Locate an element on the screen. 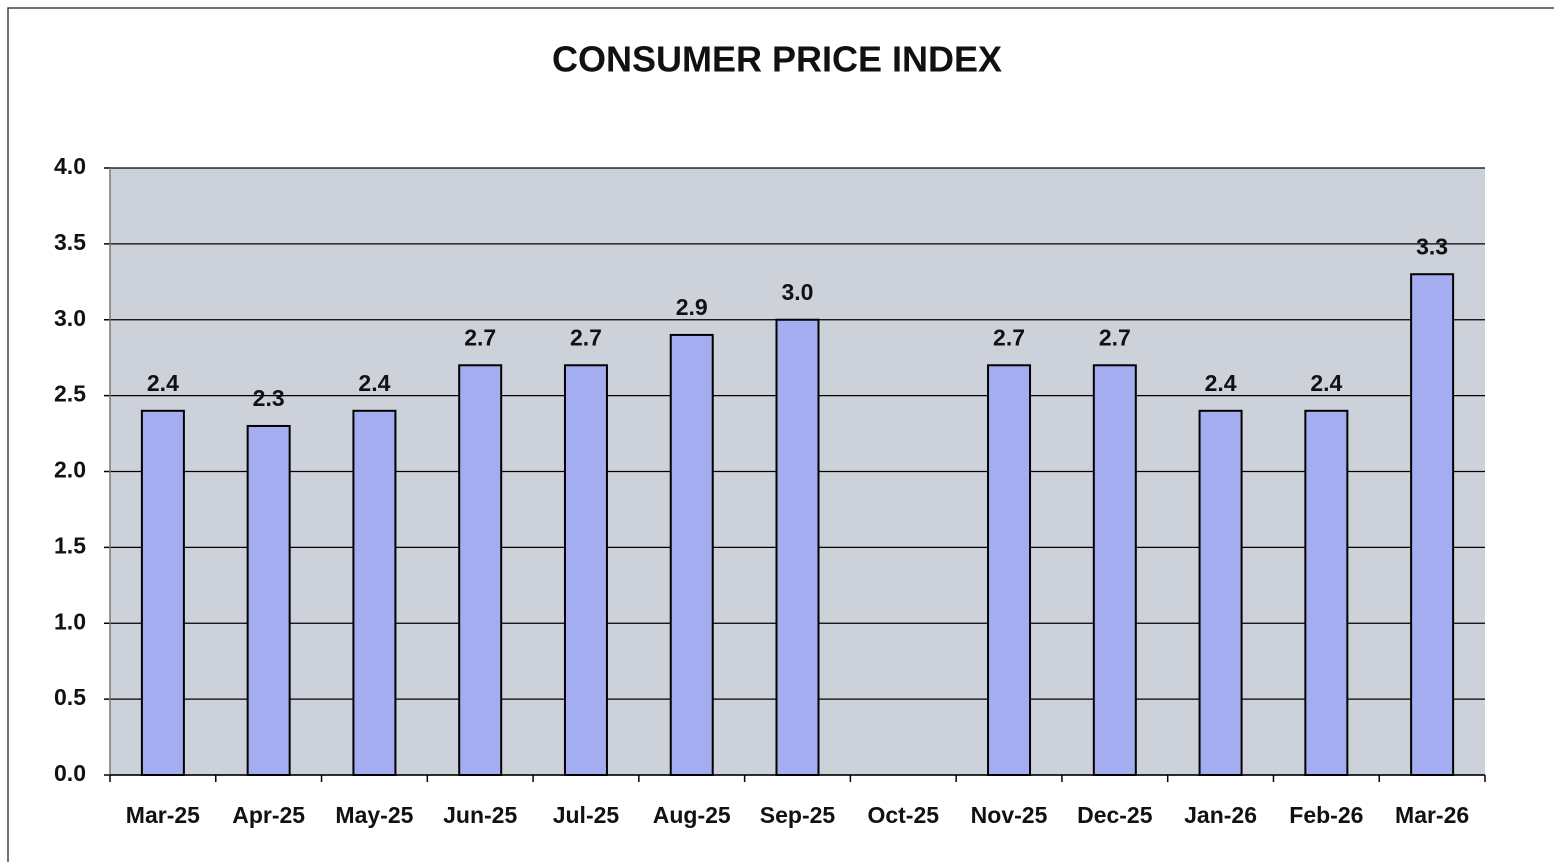 This screenshot has width=1554, height=862. y-tick-label: 4.0 is located at coordinates (70, 166).